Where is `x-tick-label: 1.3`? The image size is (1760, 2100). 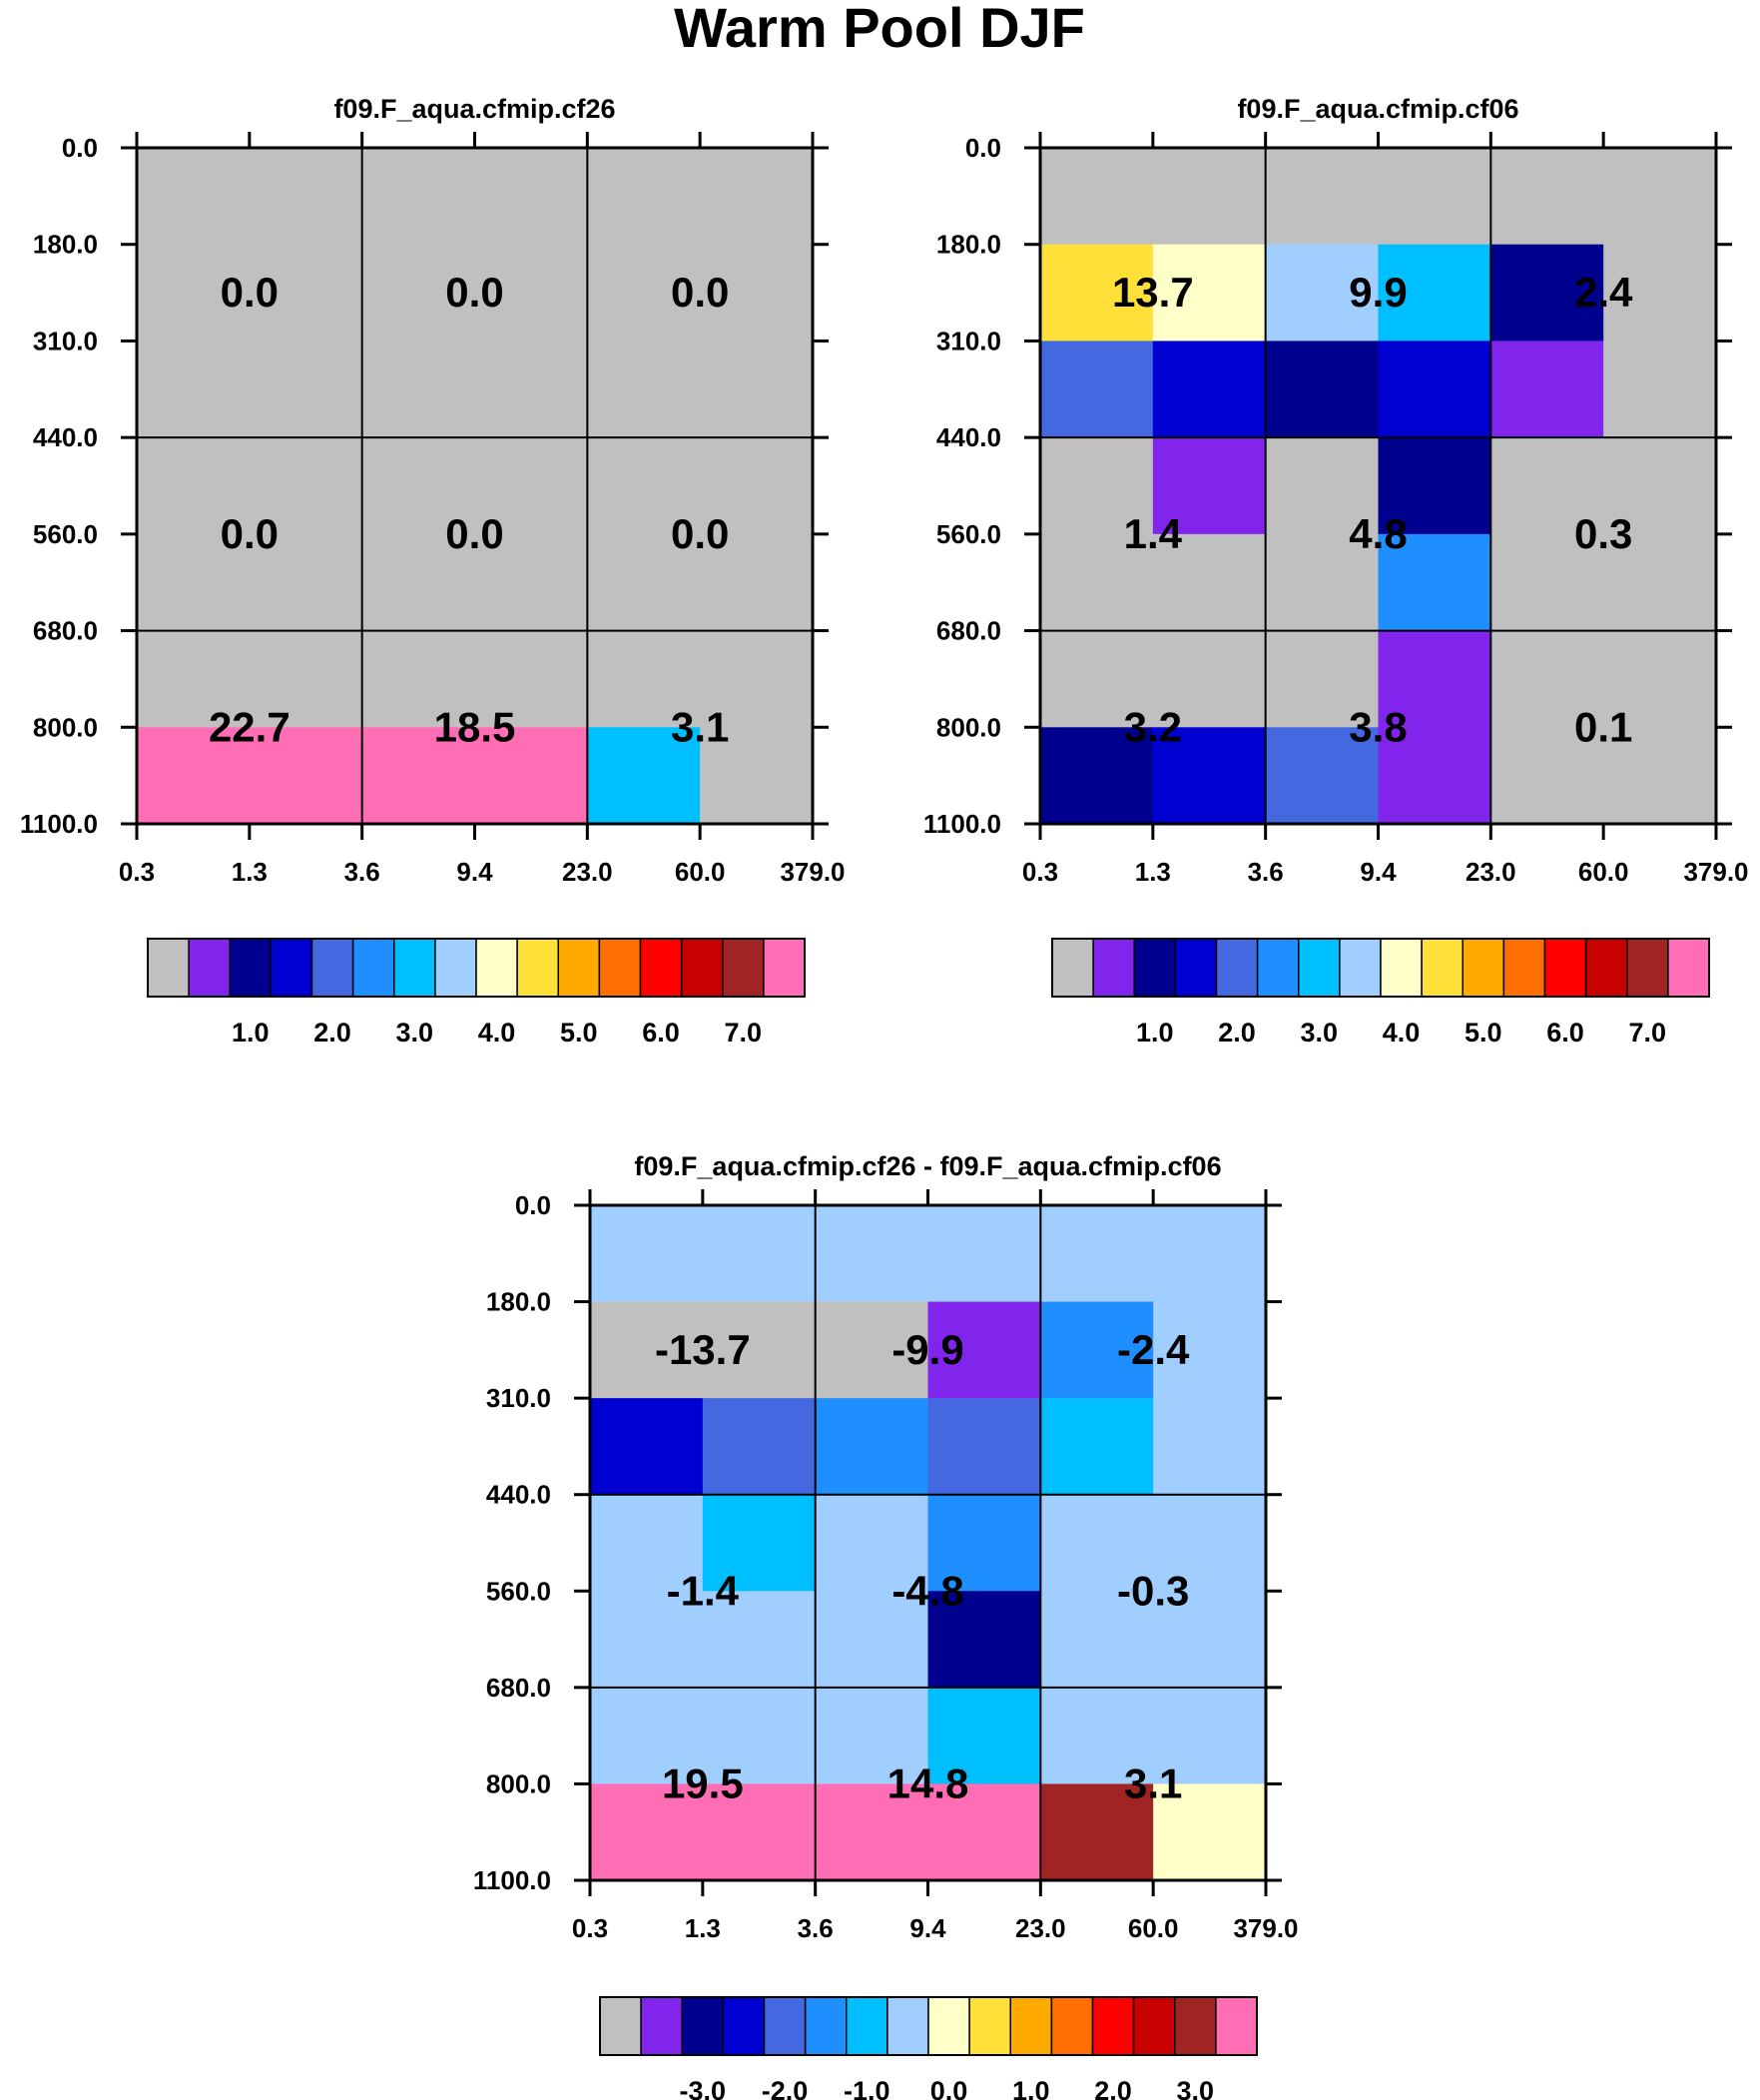
x-tick-label: 1.3 is located at coordinates (250, 872).